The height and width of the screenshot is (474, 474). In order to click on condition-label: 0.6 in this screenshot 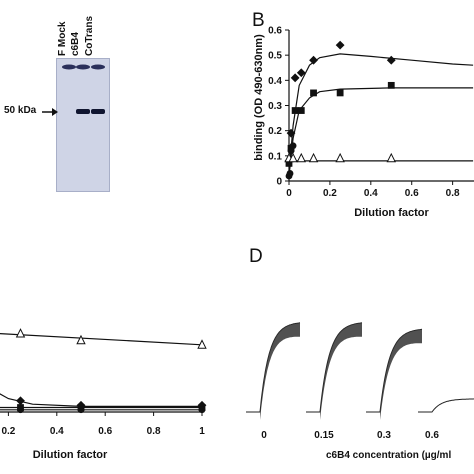, I will do `click(432, 435)`.